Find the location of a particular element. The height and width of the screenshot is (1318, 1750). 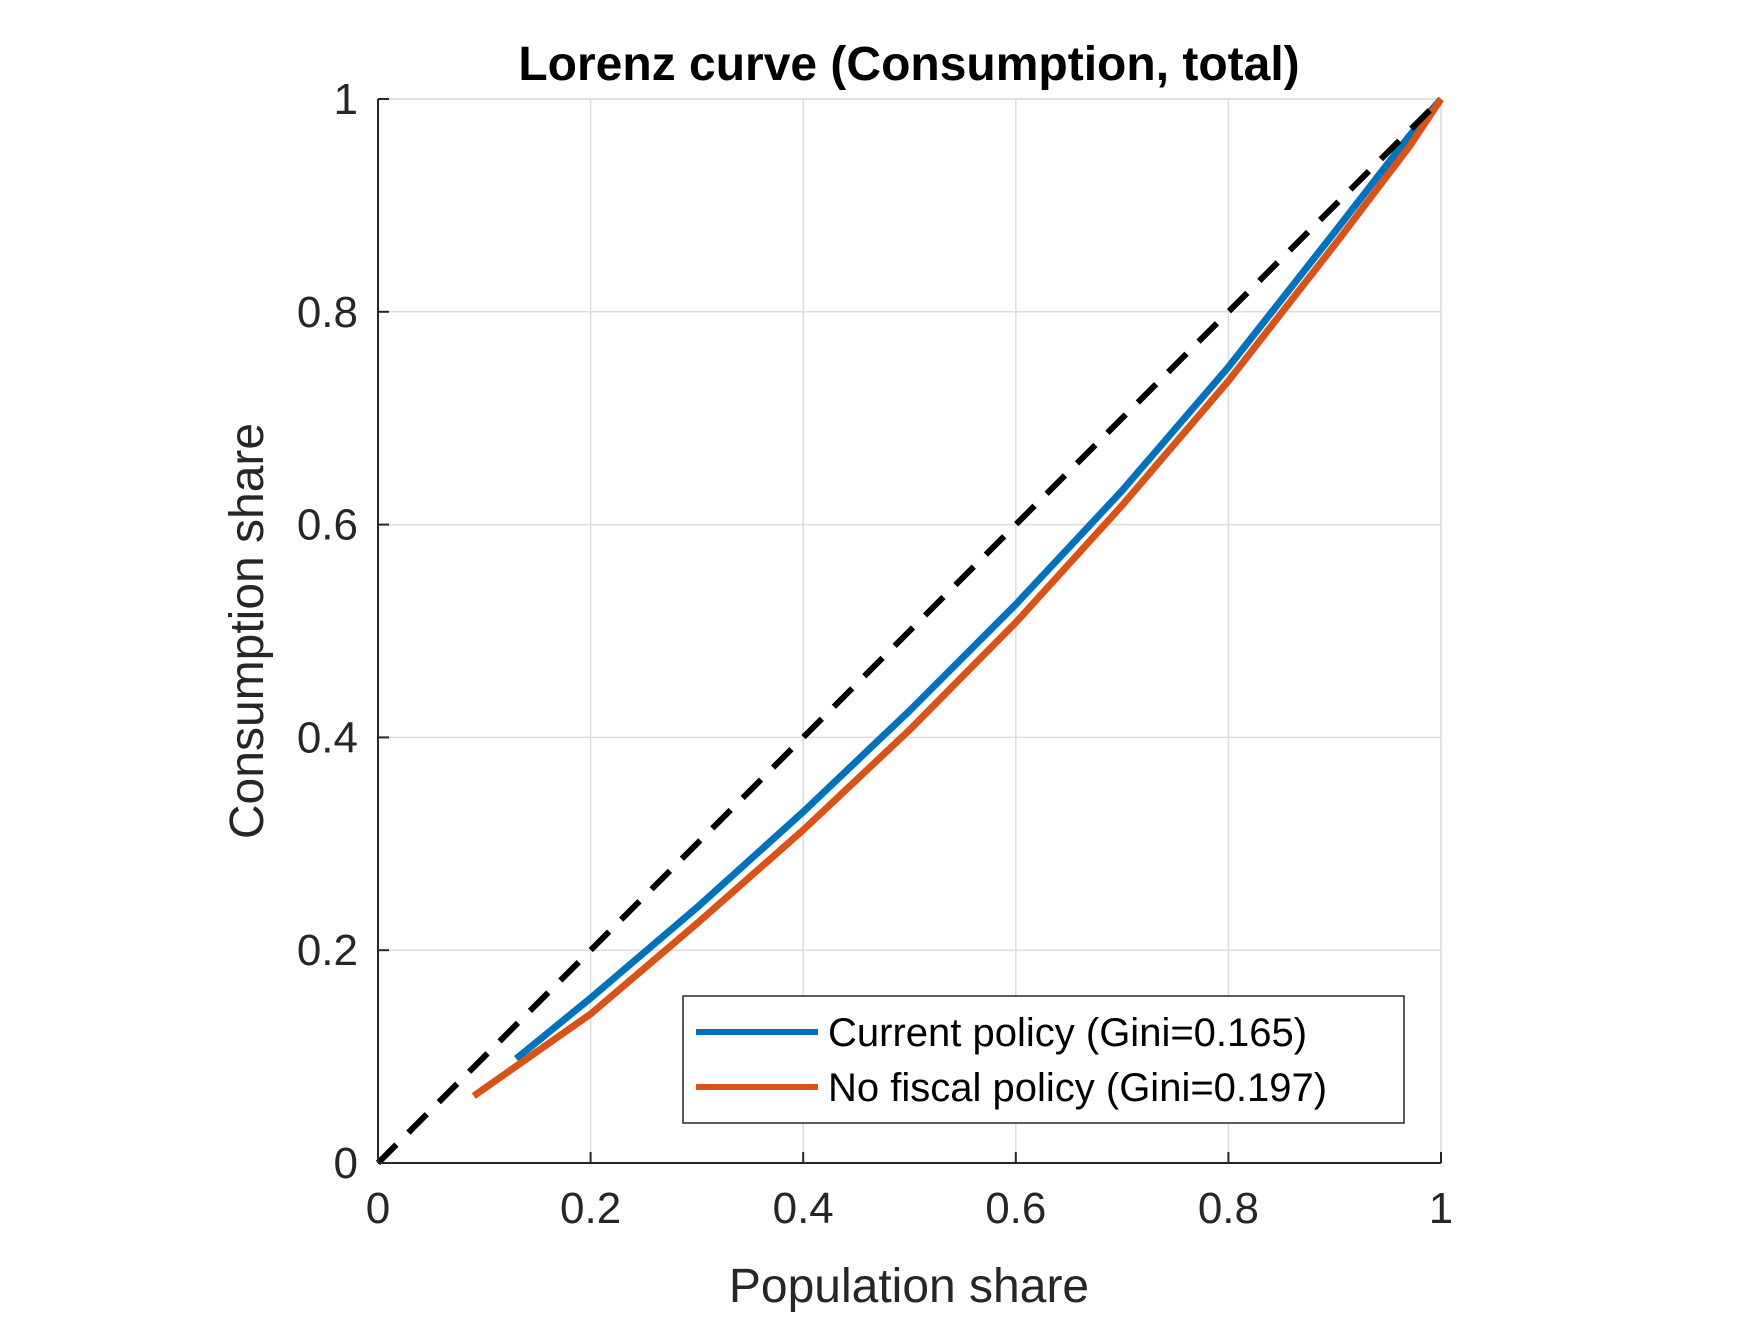

x-axis-label: Population share is located at coordinates (909, 1286).